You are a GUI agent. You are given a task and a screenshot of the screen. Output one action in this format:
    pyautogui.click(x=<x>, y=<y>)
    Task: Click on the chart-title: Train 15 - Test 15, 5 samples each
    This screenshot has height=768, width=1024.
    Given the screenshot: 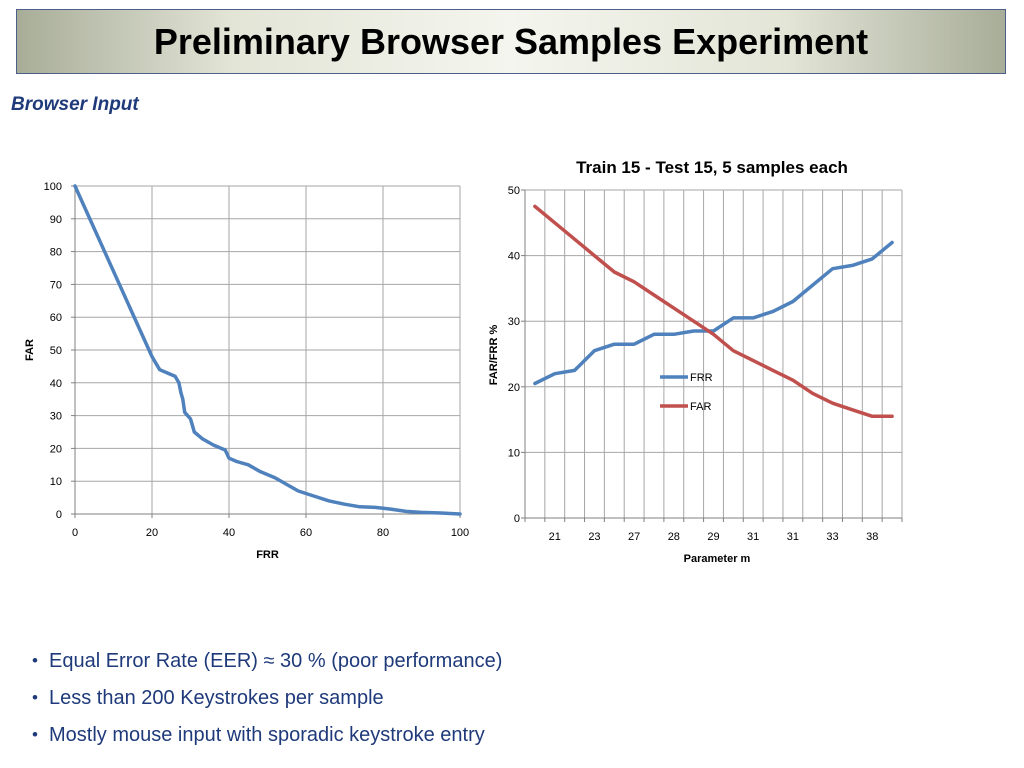 What is the action you would take?
    pyautogui.click(x=712, y=167)
    